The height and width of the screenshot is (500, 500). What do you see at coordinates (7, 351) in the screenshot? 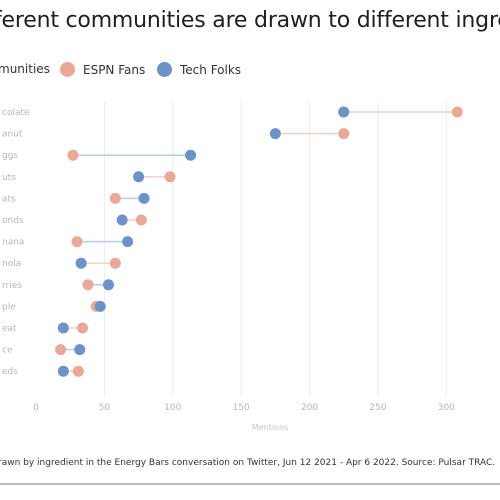
I see `category-label: ce` at bounding box center [7, 351].